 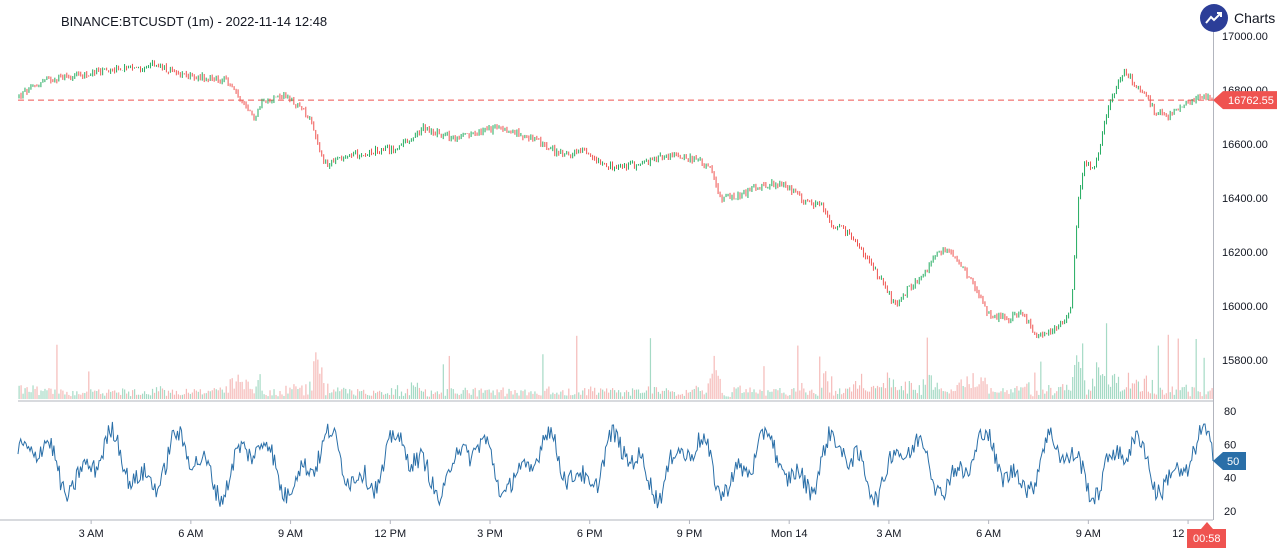 What do you see at coordinates (1233, 462) in the screenshot?
I see `rsi-value-label: 50` at bounding box center [1233, 462].